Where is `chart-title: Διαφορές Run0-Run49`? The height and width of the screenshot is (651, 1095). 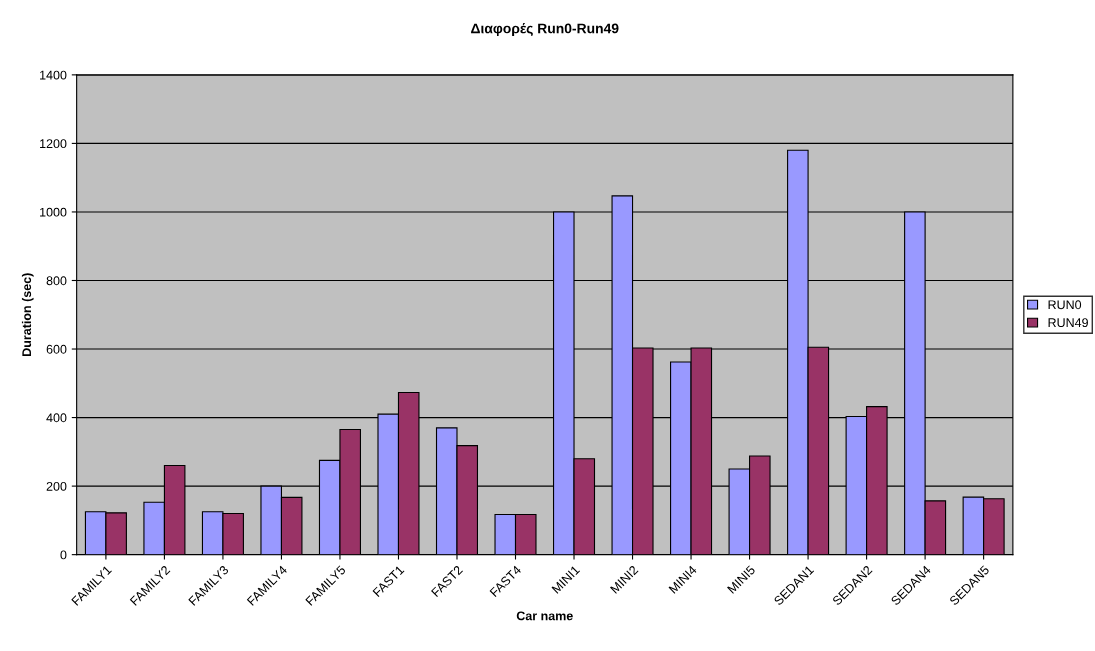 chart-title: Διαφορές Run0-Run49 is located at coordinates (545, 29).